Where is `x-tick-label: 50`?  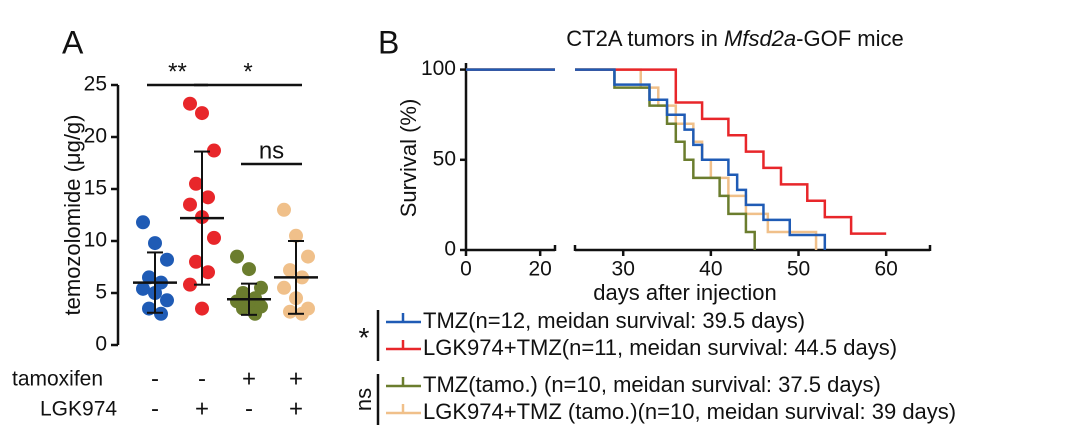 x-tick-label: 50 is located at coordinates (798, 269).